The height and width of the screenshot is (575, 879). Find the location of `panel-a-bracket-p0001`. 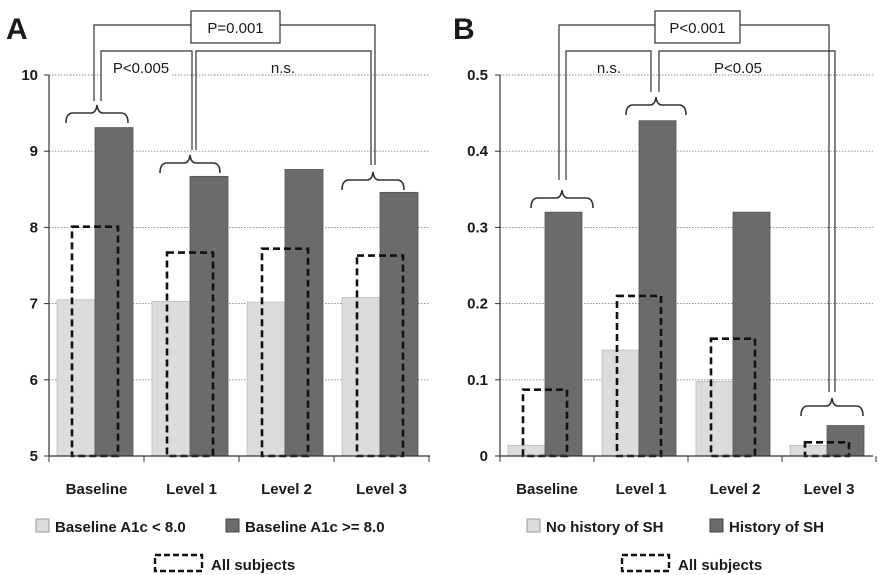

panel-a-bracket-p0001 is located at coordinates (234, 94).